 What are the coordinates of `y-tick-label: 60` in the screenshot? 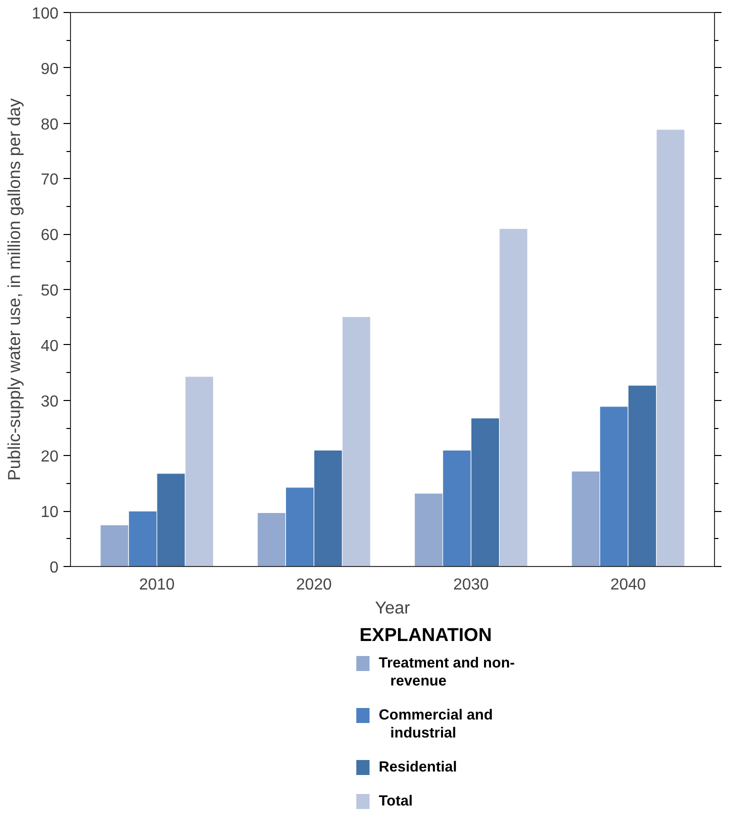 It's located at (49, 235).